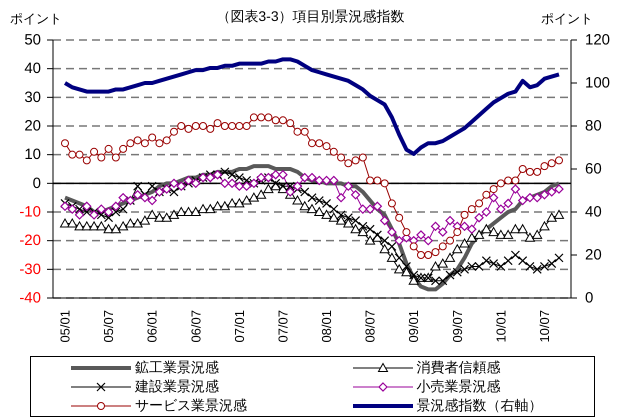  I want to click on x-tick-label: 05/07, so click(108, 326).